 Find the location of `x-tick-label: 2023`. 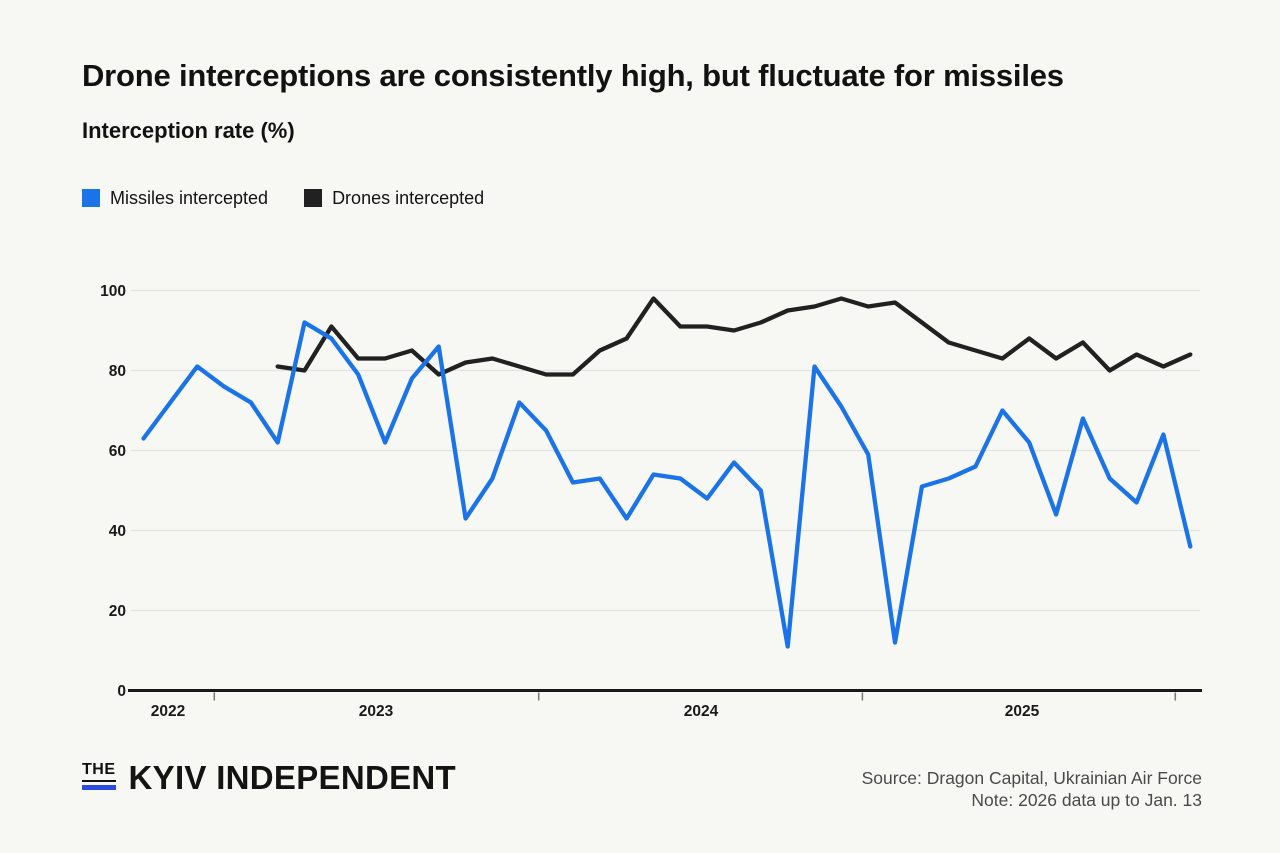

x-tick-label: 2023 is located at coordinates (376, 711).